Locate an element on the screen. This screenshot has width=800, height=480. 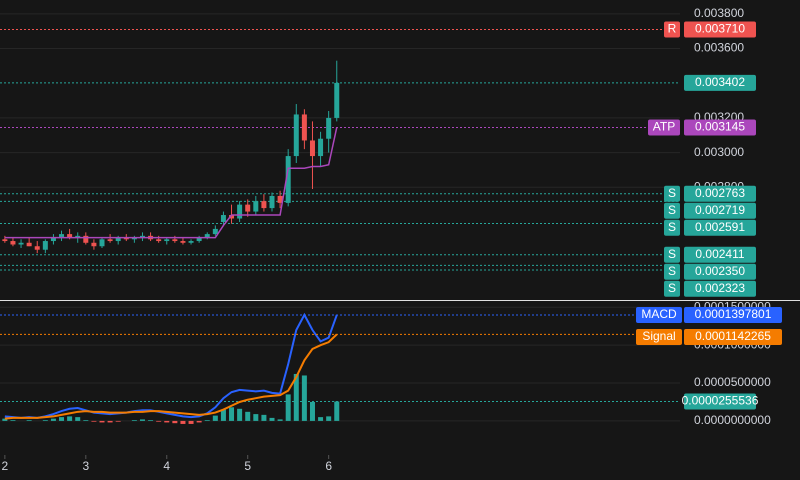
level-label: 0.002411 is located at coordinates (719, 254).